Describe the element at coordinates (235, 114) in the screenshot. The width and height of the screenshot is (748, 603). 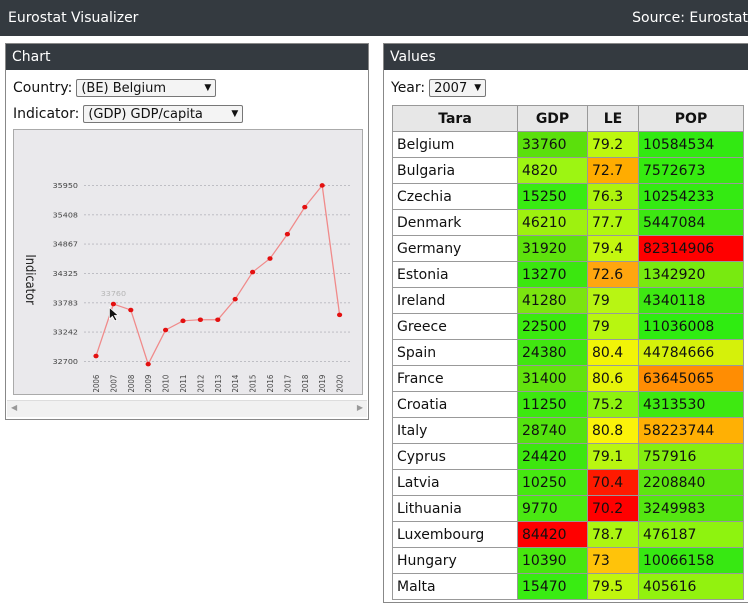
I see `chevron-down-icon: ▼` at that location.